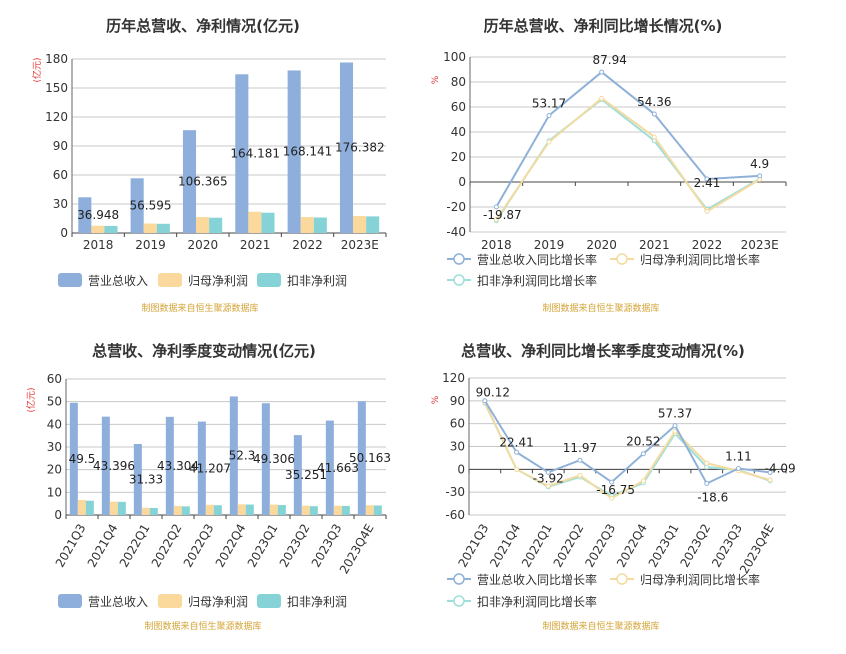 Image resolution: width=846 pixels, height=654 pixels. I want to click on y-tick-label: 80, so click(458, 82).